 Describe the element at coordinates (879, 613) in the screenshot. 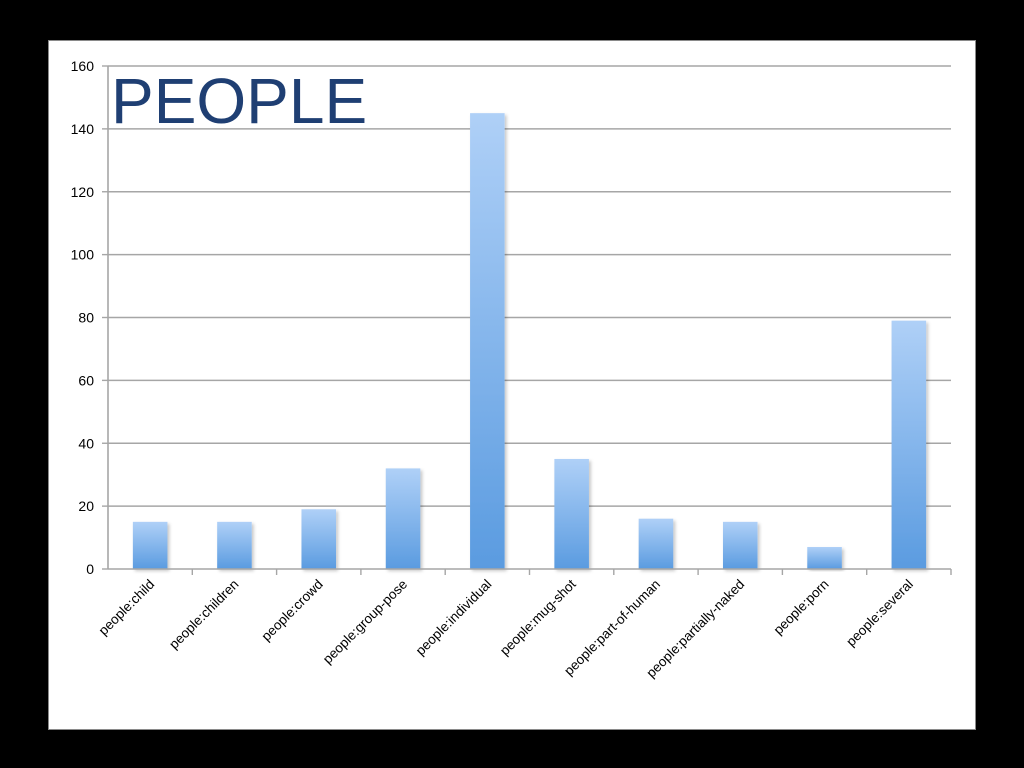

I see `x-category-label: people:several` at that location.